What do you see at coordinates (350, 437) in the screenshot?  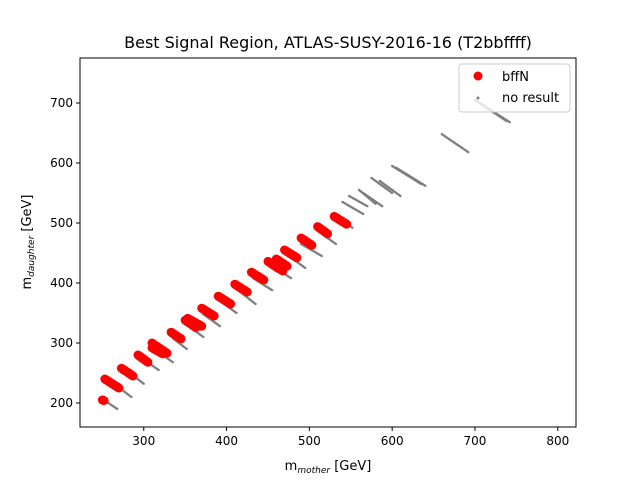 I see `x-axis: 300 400 500 600 700 800` at bounding box center [350, 437].